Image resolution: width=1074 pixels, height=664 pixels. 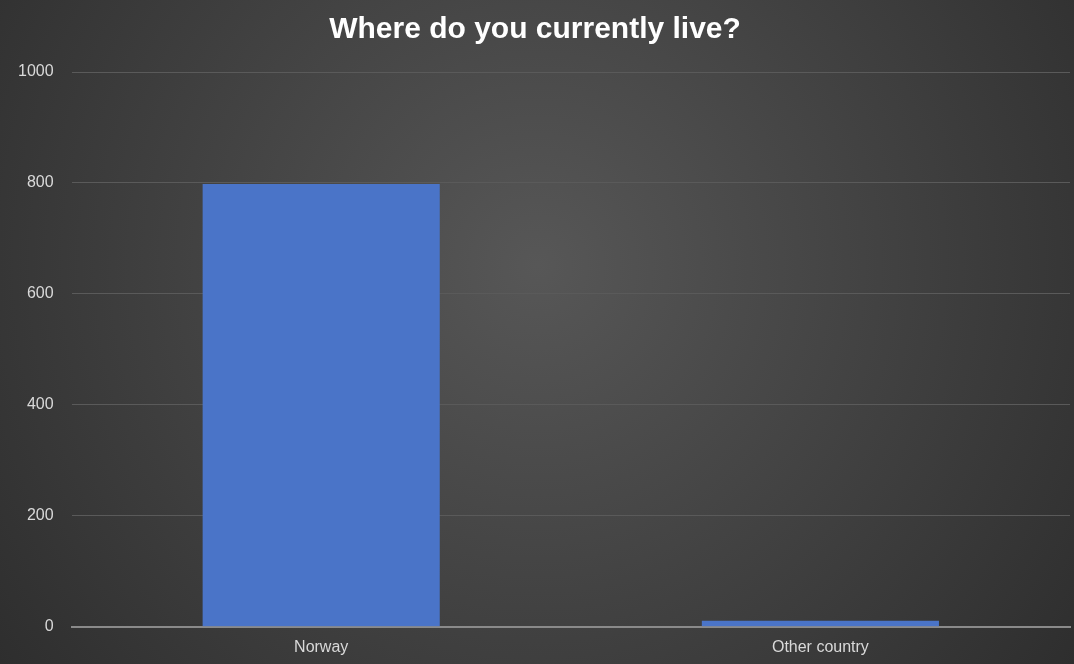 What do you see at coordinates (40, 404) in the screenshot?
I see `y-tick-label: 400` at bounding box center [40, 404].